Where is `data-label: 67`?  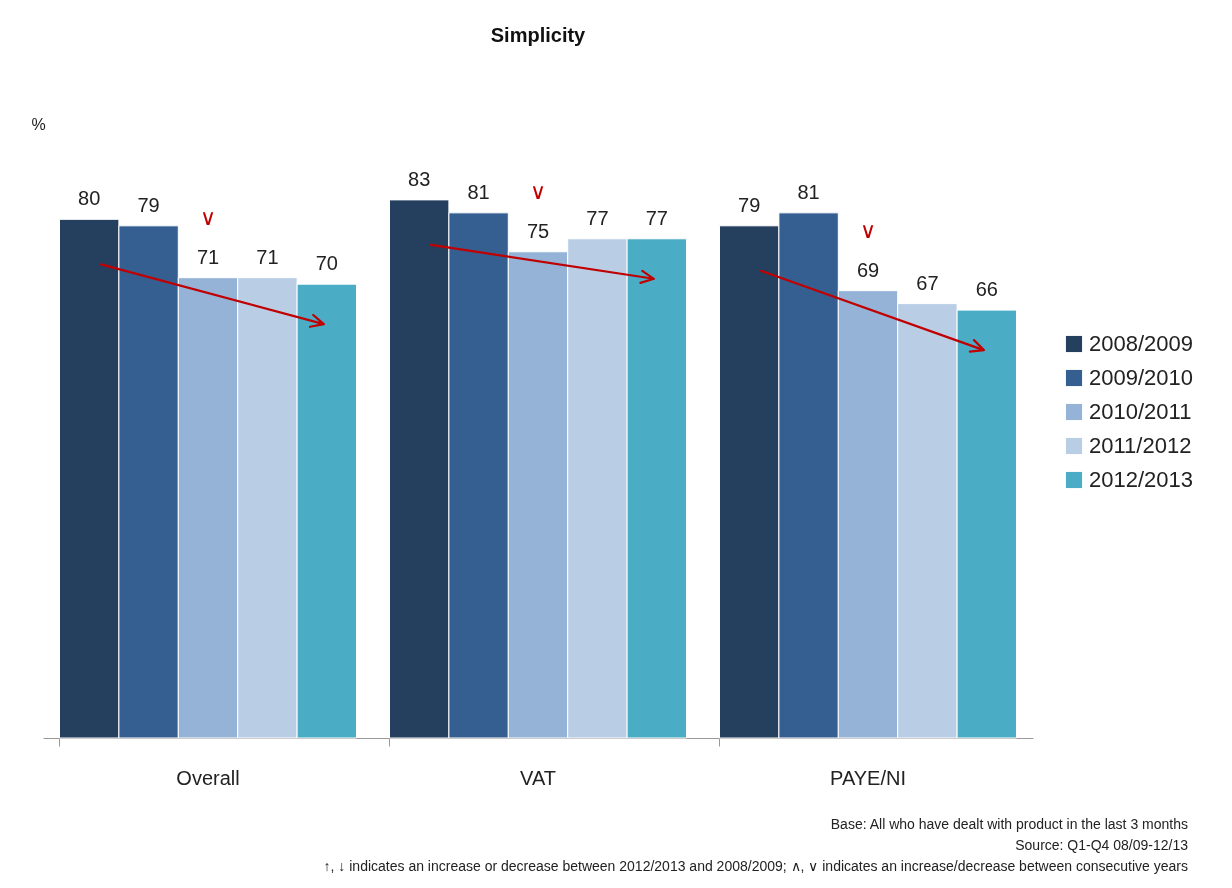
data-label: 67 is located at coordinates (927, 282).